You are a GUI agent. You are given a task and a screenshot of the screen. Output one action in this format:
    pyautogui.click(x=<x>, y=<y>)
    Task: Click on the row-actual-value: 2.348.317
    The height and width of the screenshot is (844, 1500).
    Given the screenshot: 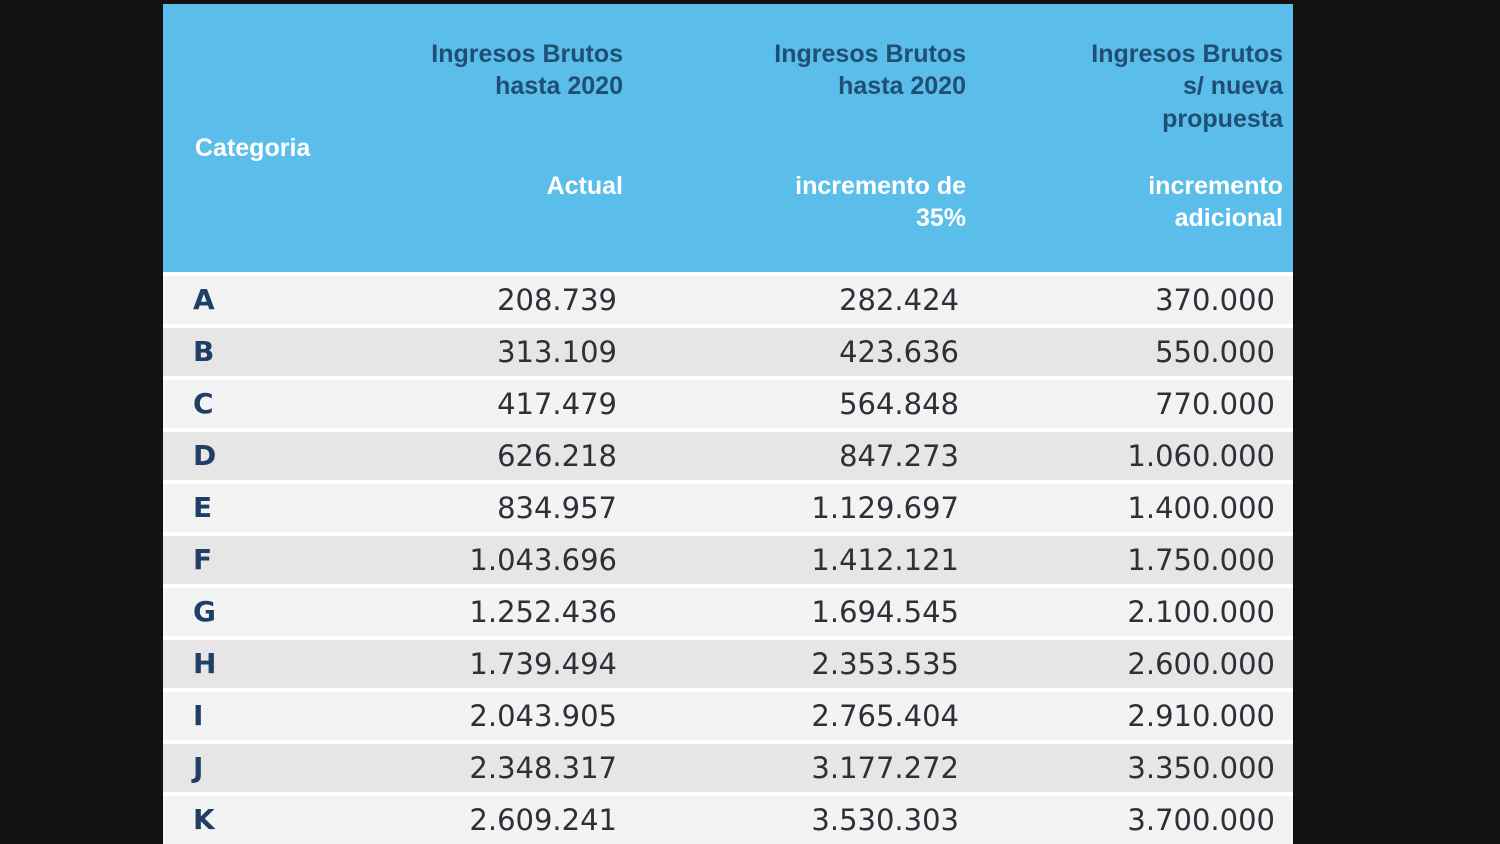 What is the action you would take?
    pyautogui.click(x=543, y=768)
    